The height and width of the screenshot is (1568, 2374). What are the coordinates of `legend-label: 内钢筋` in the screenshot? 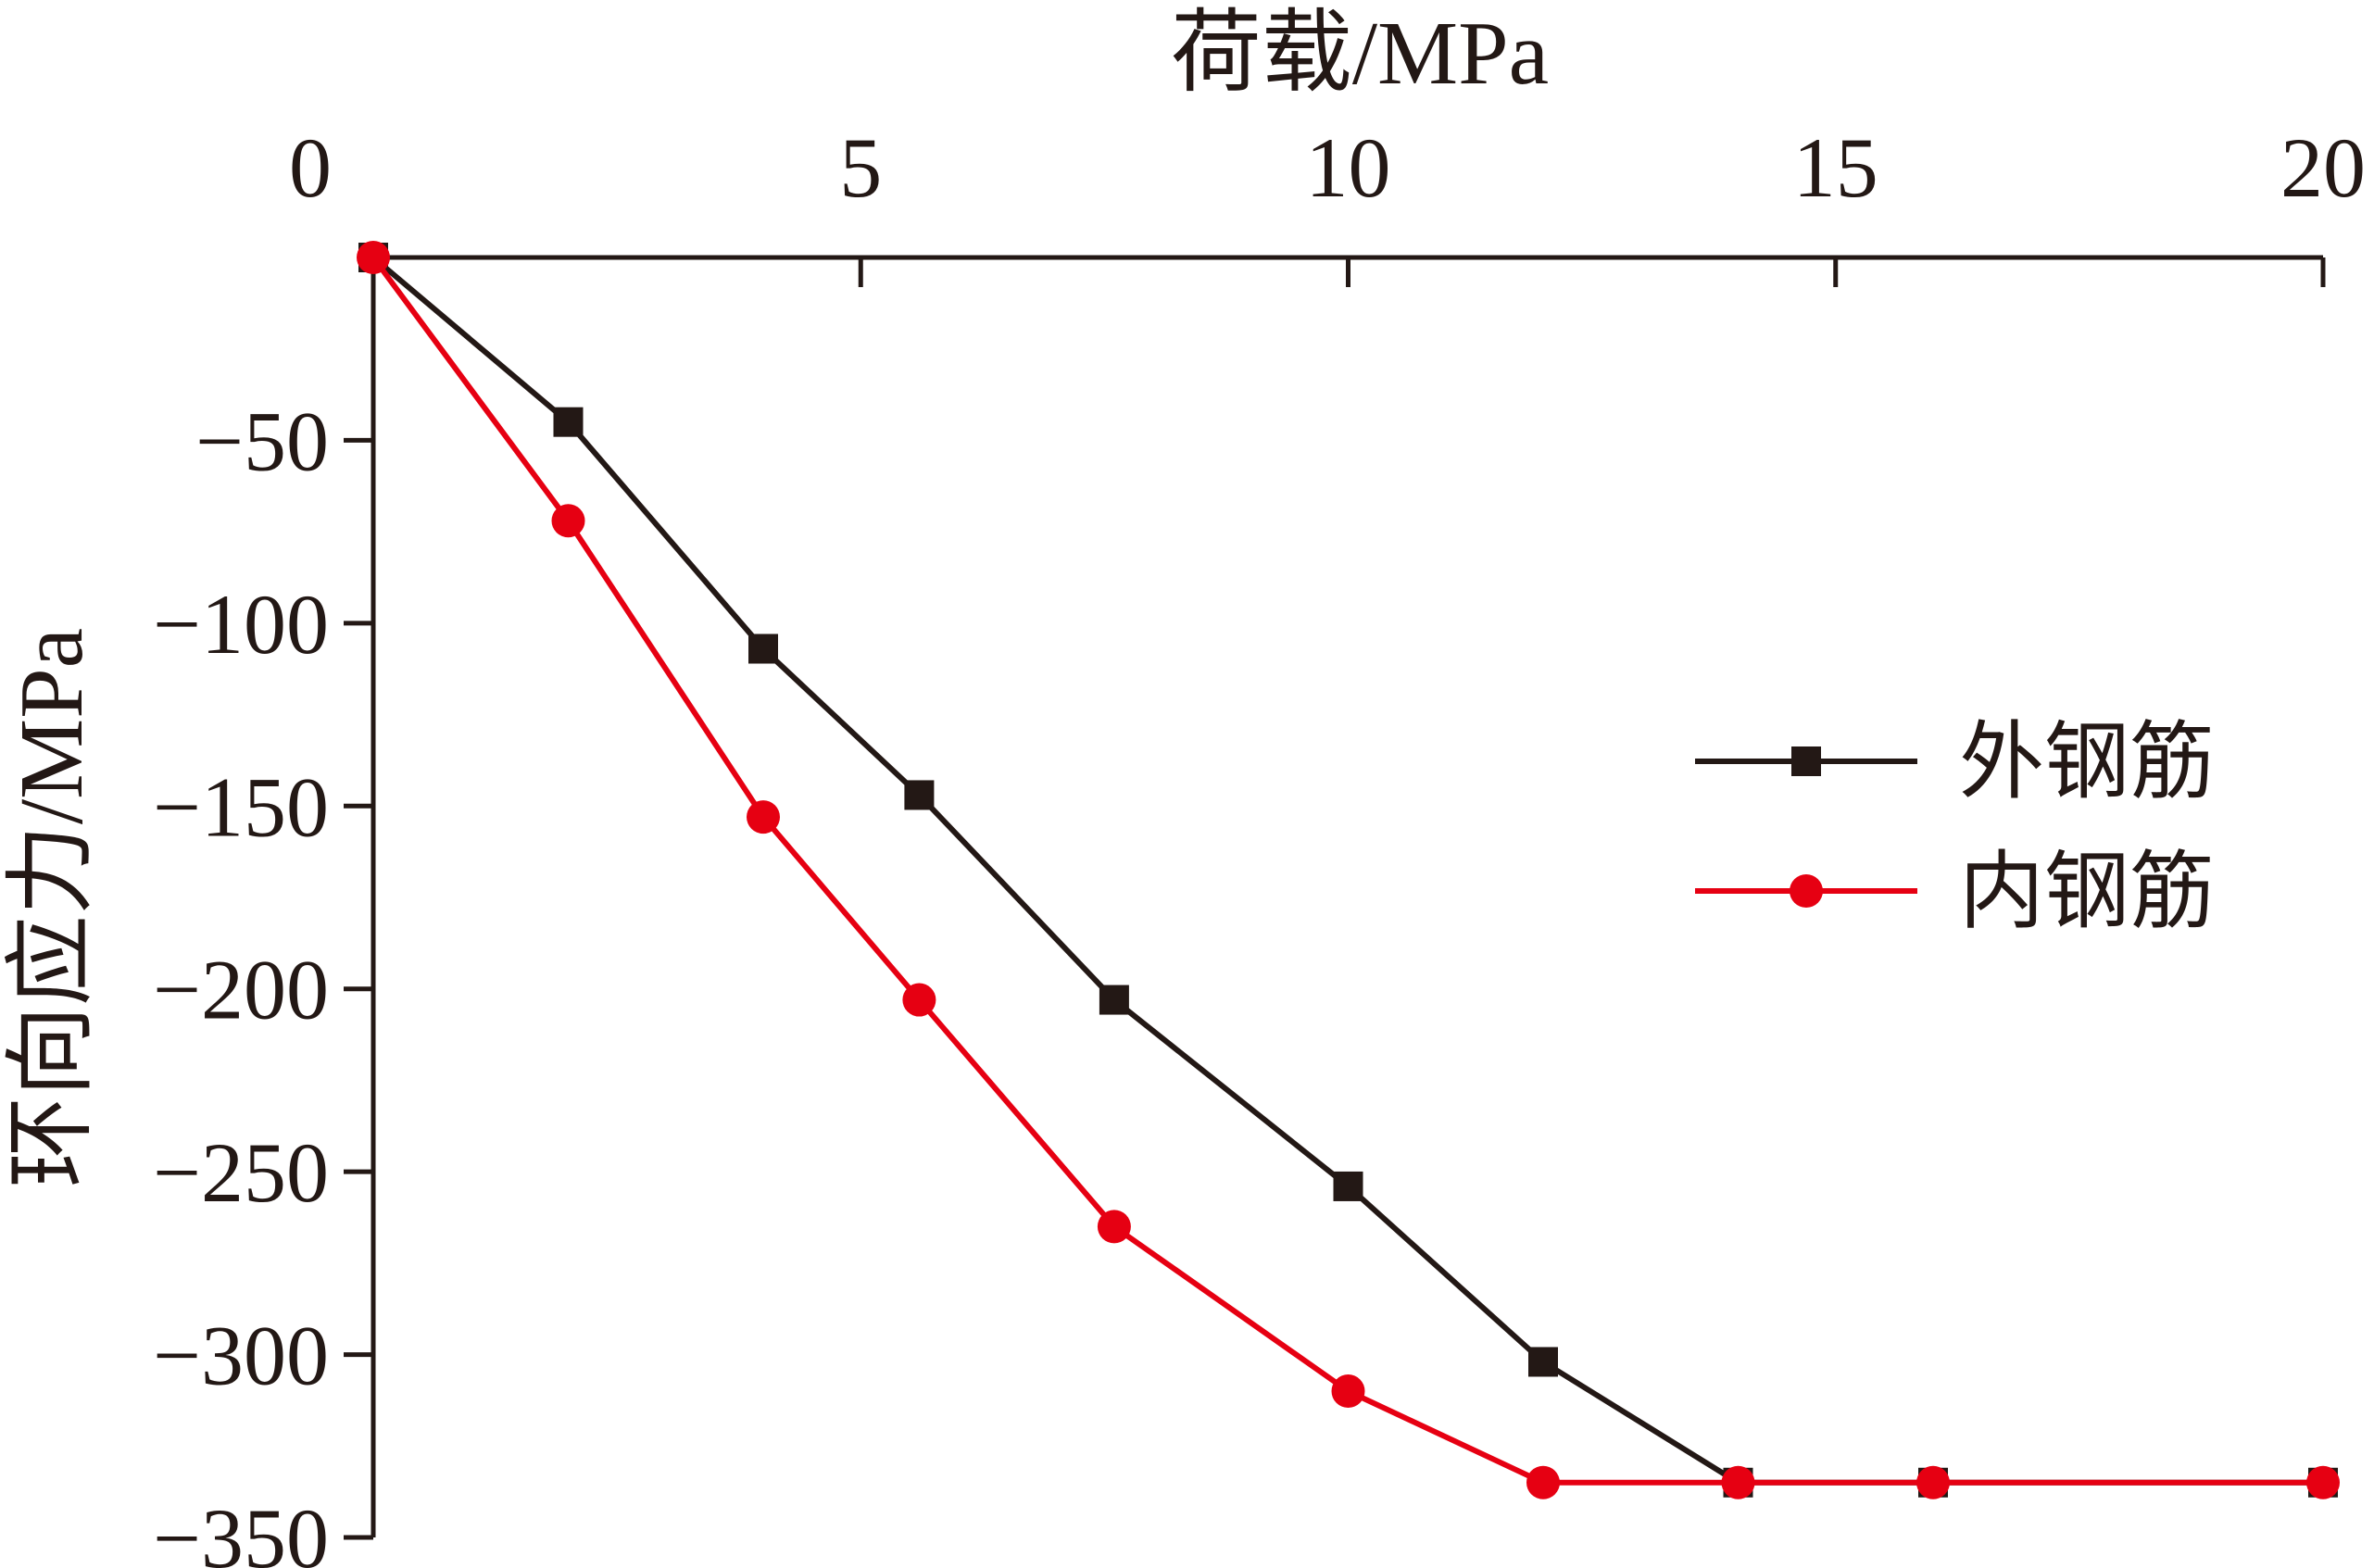 It's located at (2087, 891).